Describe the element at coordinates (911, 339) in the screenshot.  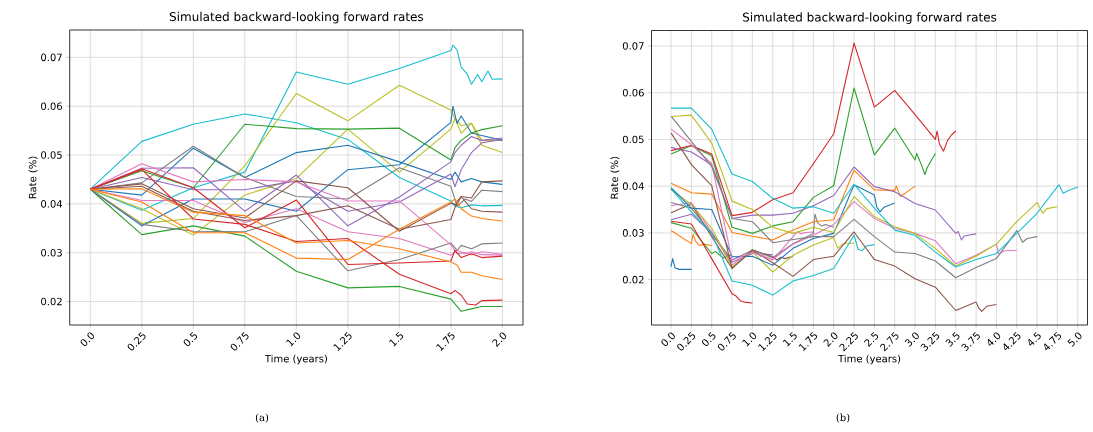
I see `x-tick-label: 3.0` at that location.